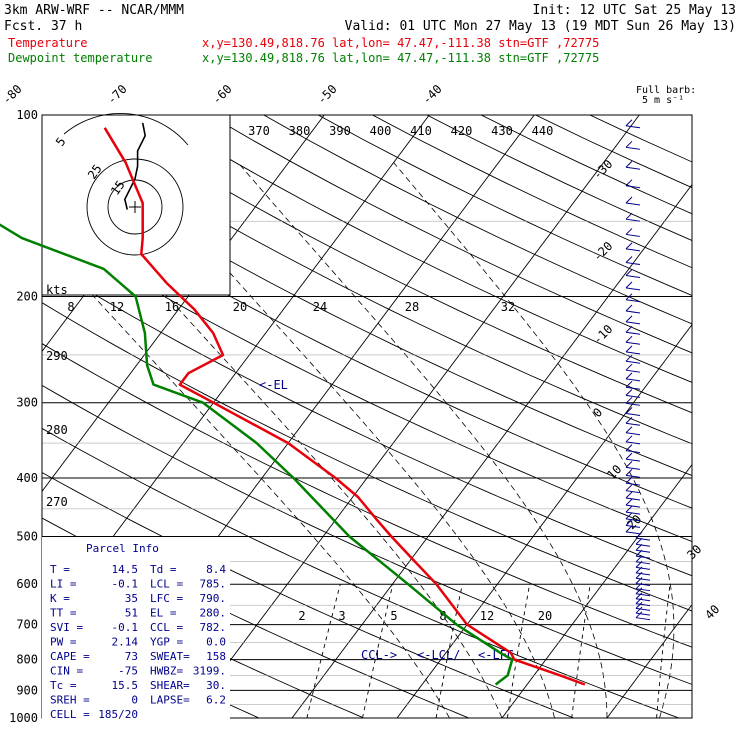 The width and height of the screenshot is (740, 740). Describe the element at coordinates (379, 655) in the screenshot. I see `ccl-marker: CCL->` at that location.